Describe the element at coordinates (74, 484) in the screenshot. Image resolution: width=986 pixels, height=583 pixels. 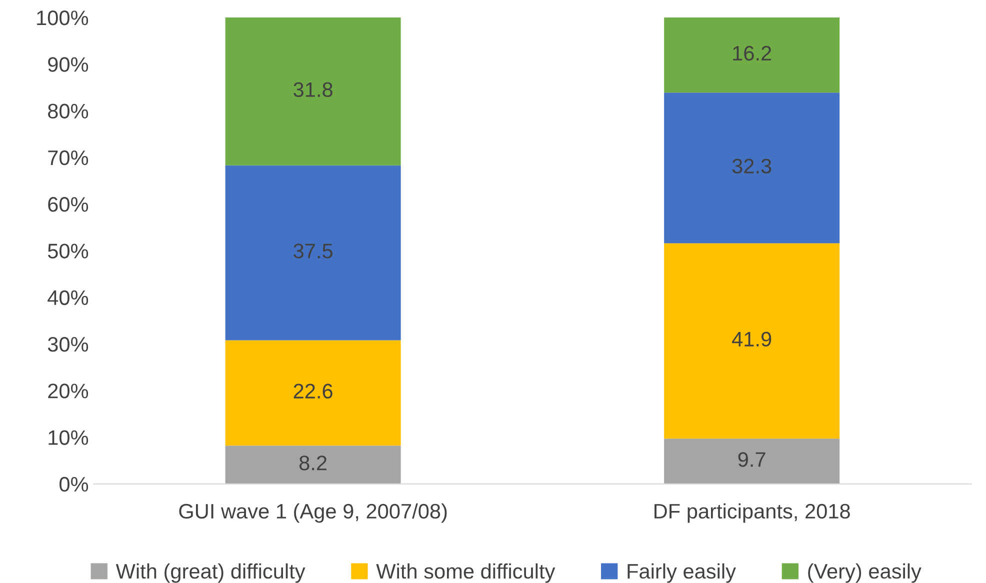
I see `y-tick-label: 0%` at that location.